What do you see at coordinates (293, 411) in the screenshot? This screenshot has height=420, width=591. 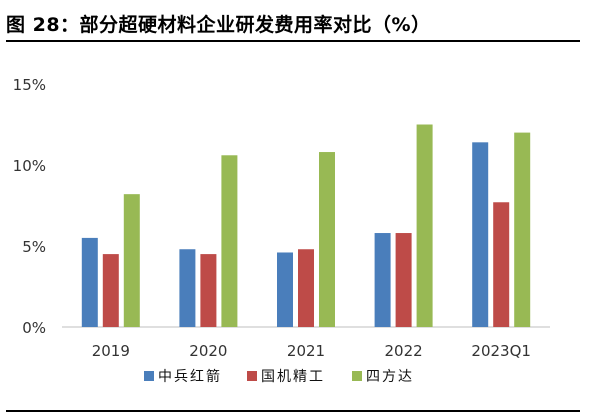 I see `bottom-divider` at bounding box center [293, 411].